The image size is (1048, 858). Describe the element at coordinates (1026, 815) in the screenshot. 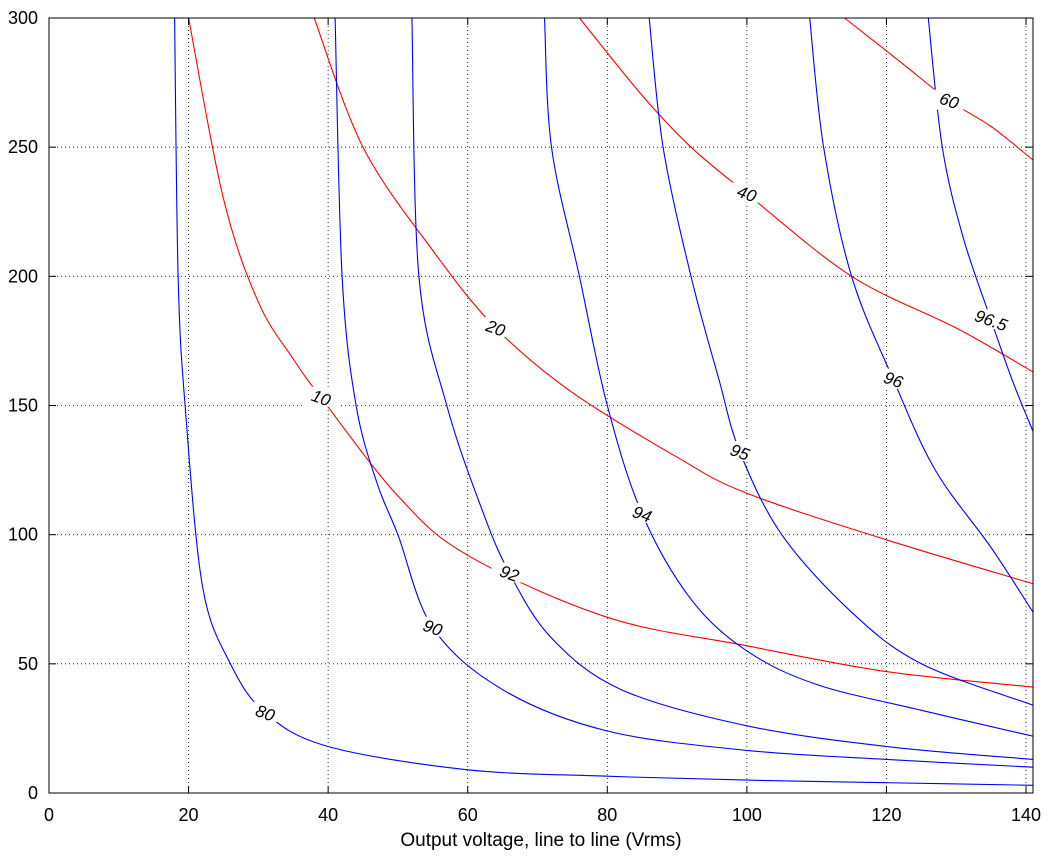

I see `x-tick-label: 140` at that location.